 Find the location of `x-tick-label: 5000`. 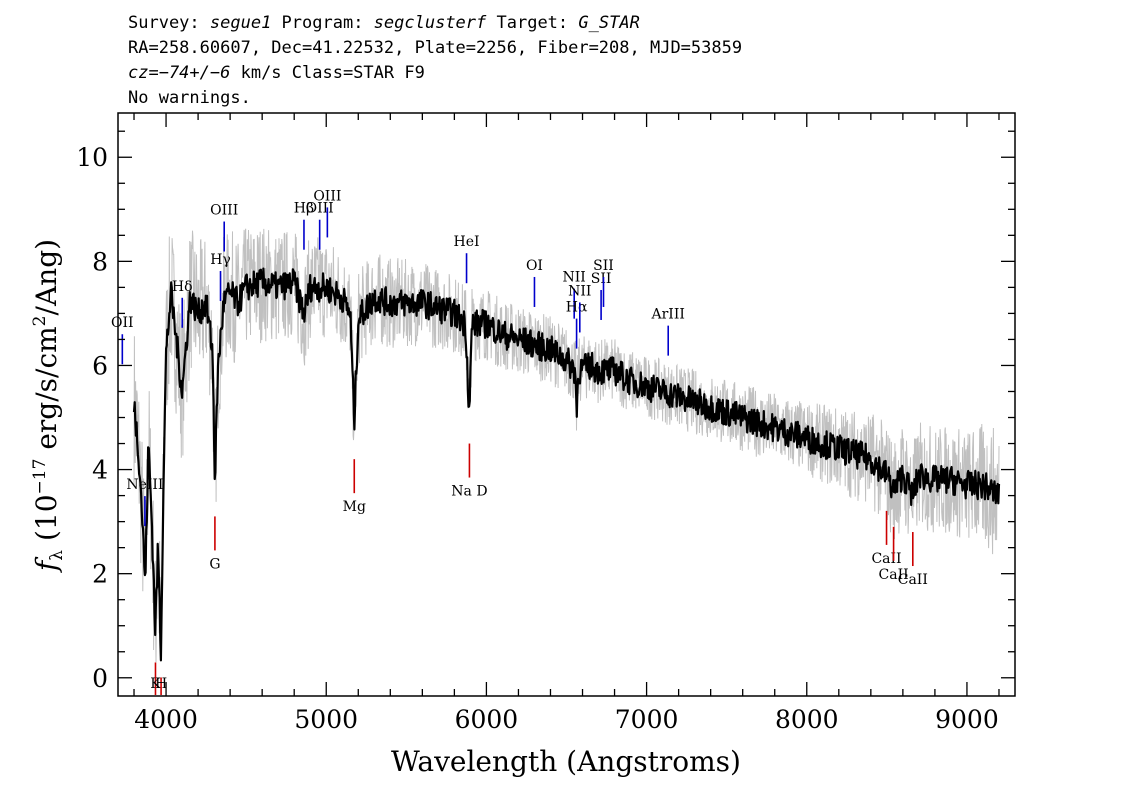

x-tick-label: 5000 is located at coordinates (326, 719).